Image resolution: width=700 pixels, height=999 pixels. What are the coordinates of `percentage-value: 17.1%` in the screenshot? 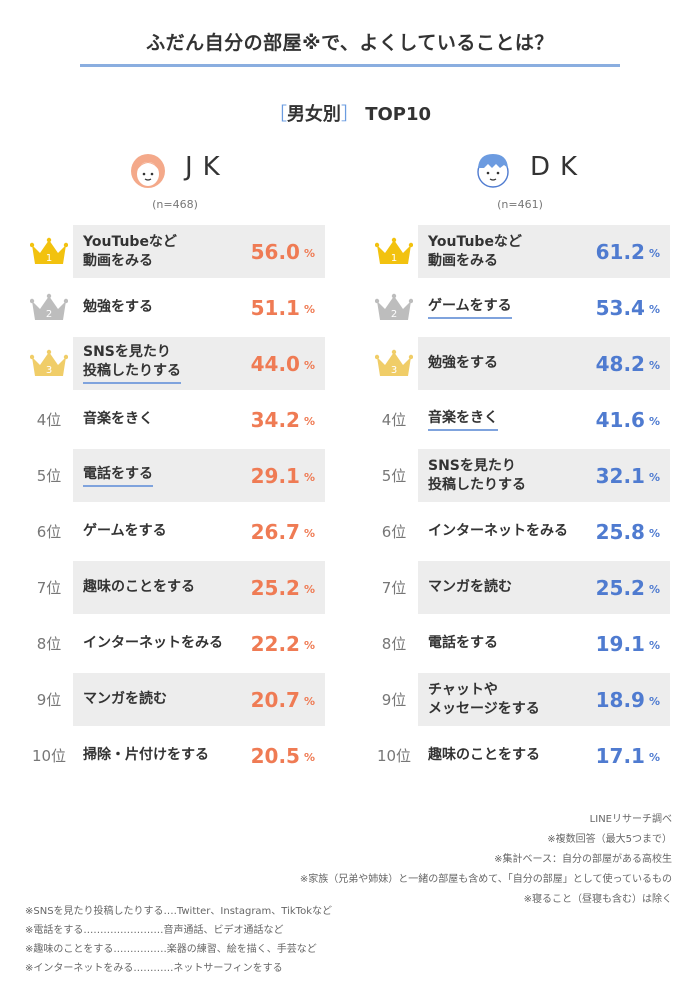 It's located at (628, 755).